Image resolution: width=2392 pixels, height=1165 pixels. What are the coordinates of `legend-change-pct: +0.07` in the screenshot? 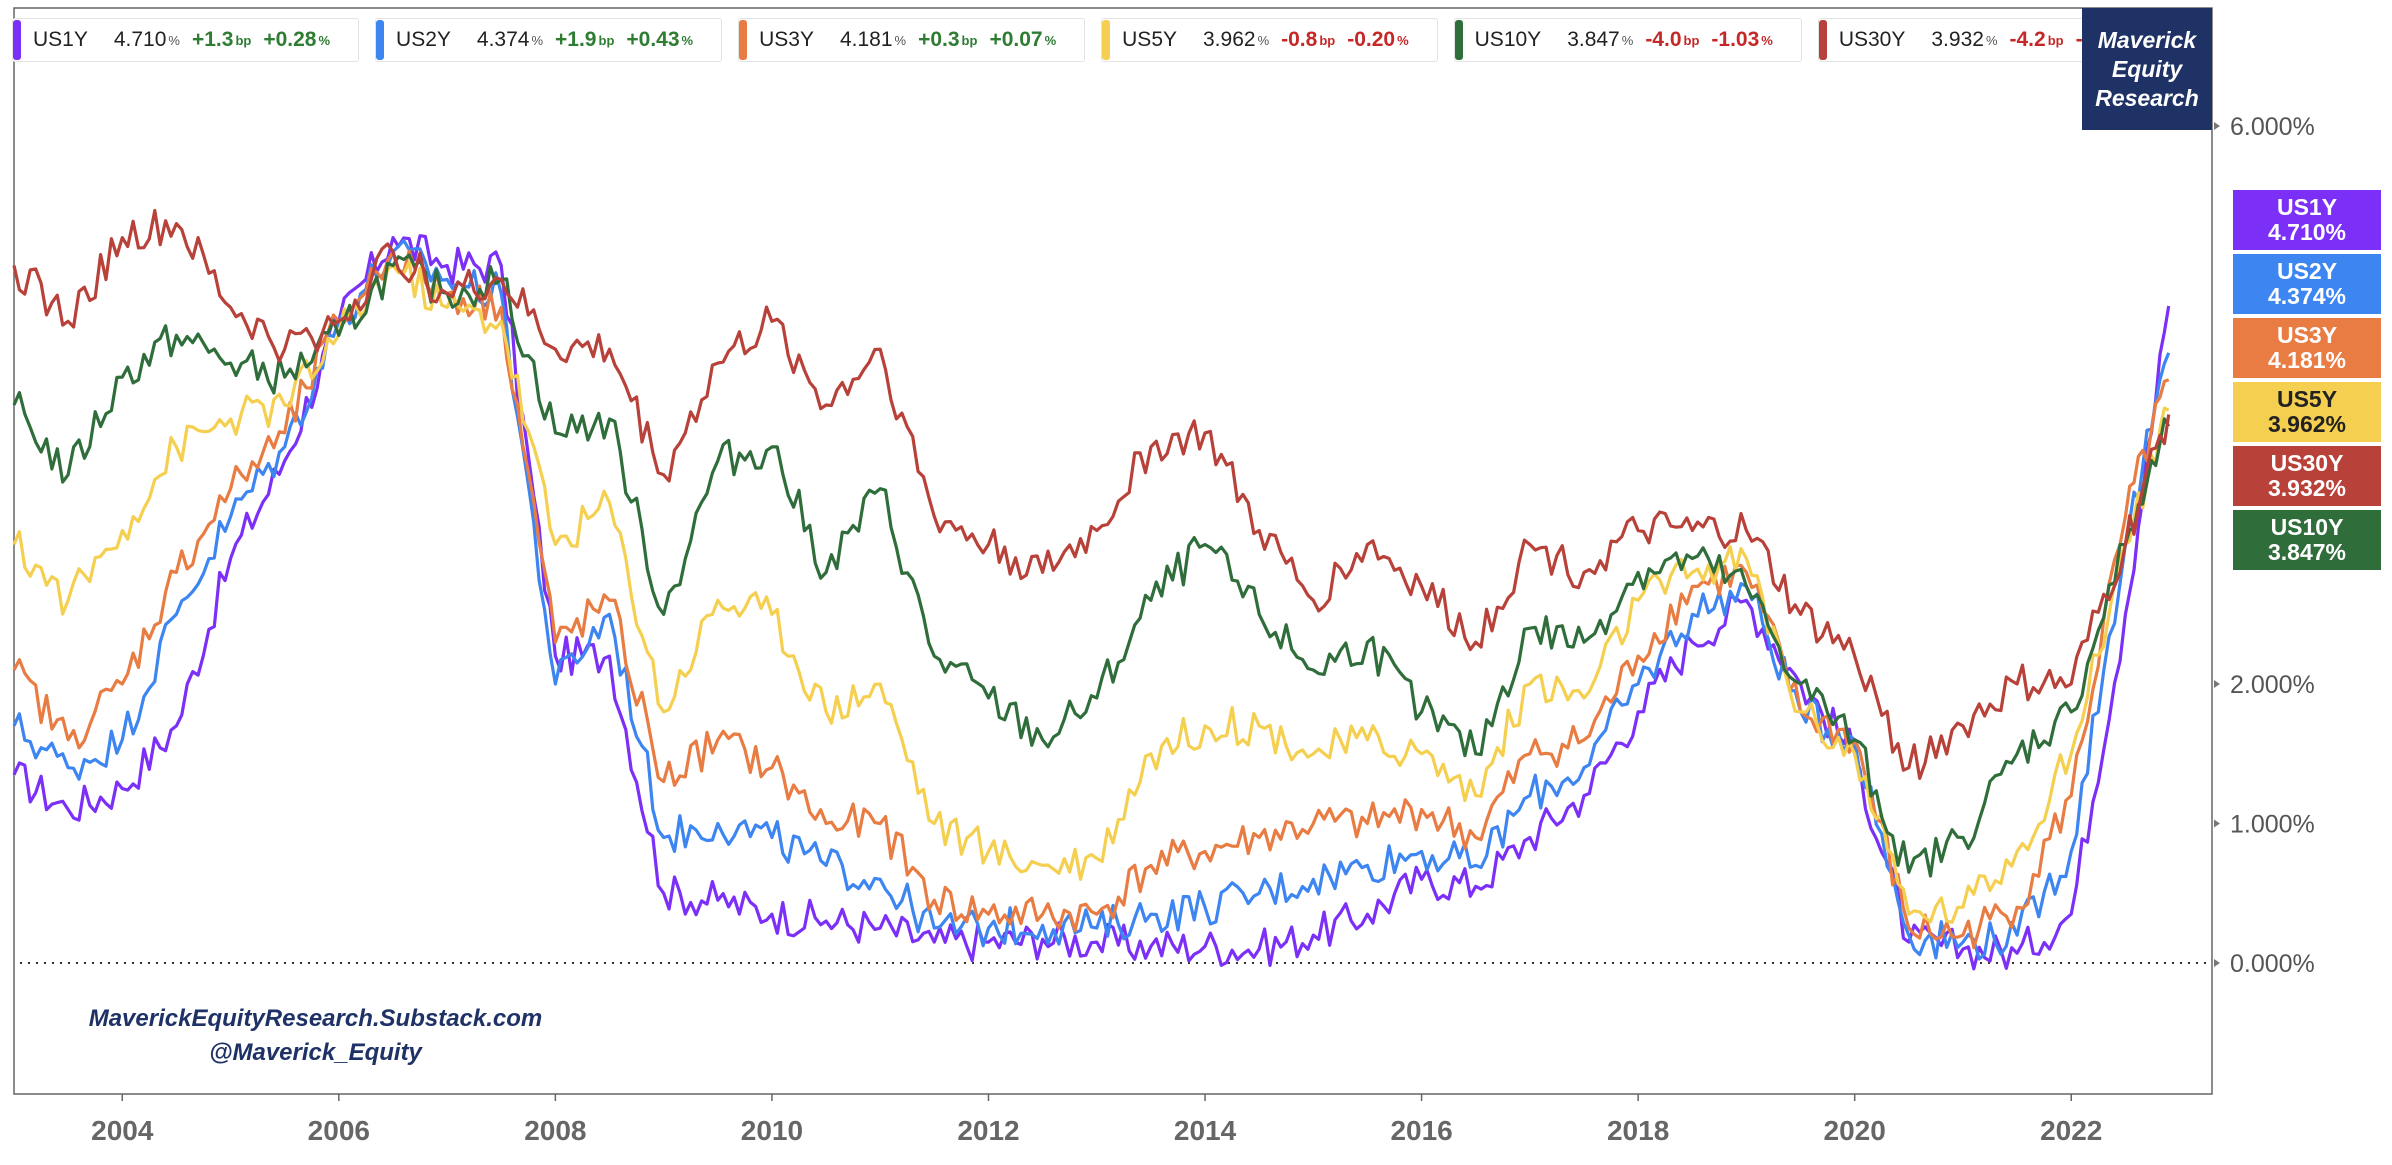 It's located at (1016, 39).